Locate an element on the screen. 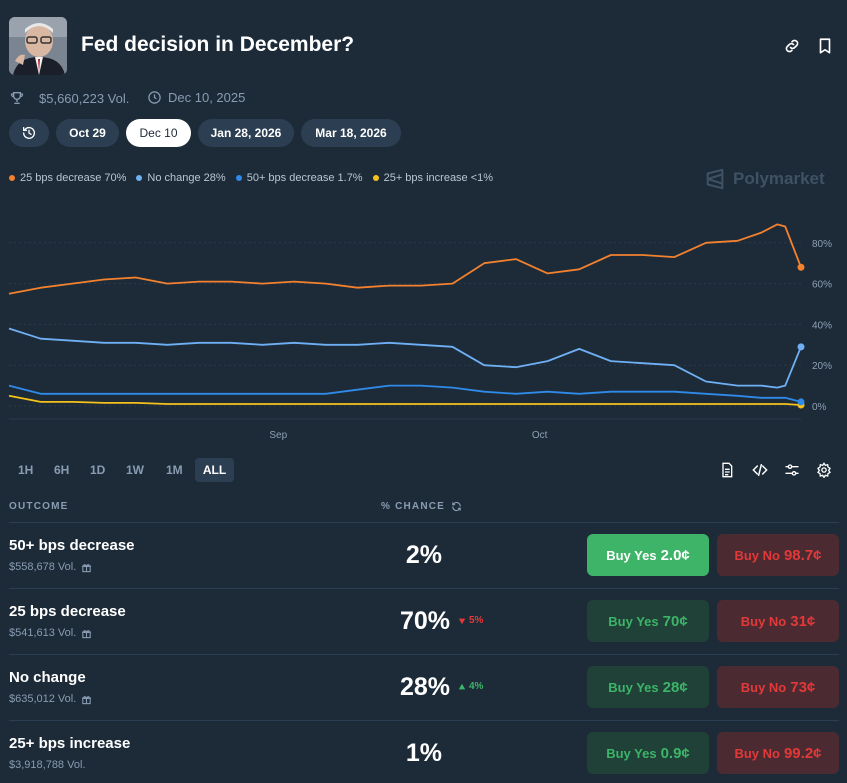  link-icon is located at coordinates (792, 46).